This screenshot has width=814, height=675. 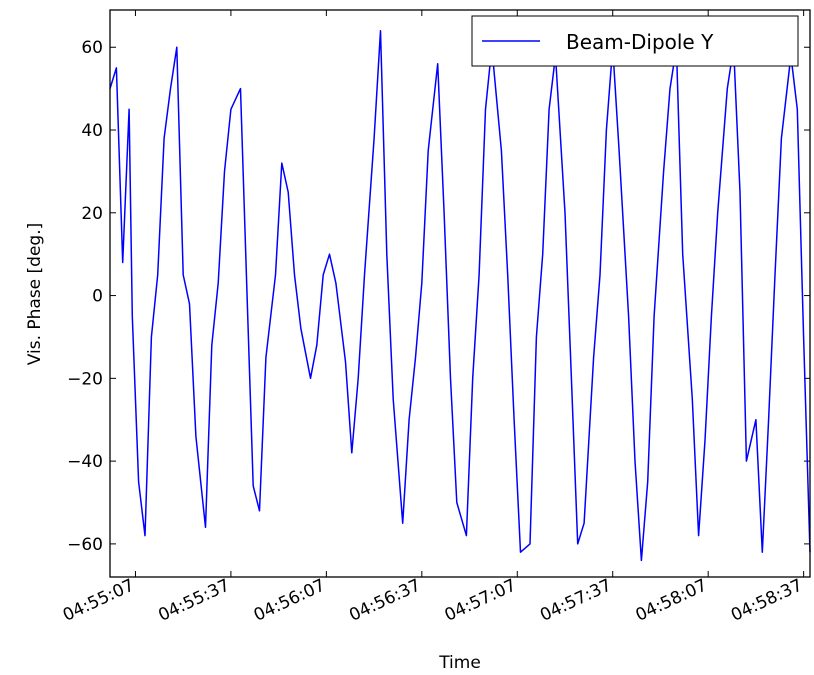 What do you see at coordinates (290, 600) in the screenshot?
I see `x-tick-label: 04:56:07` at bounding box center [290, 600].